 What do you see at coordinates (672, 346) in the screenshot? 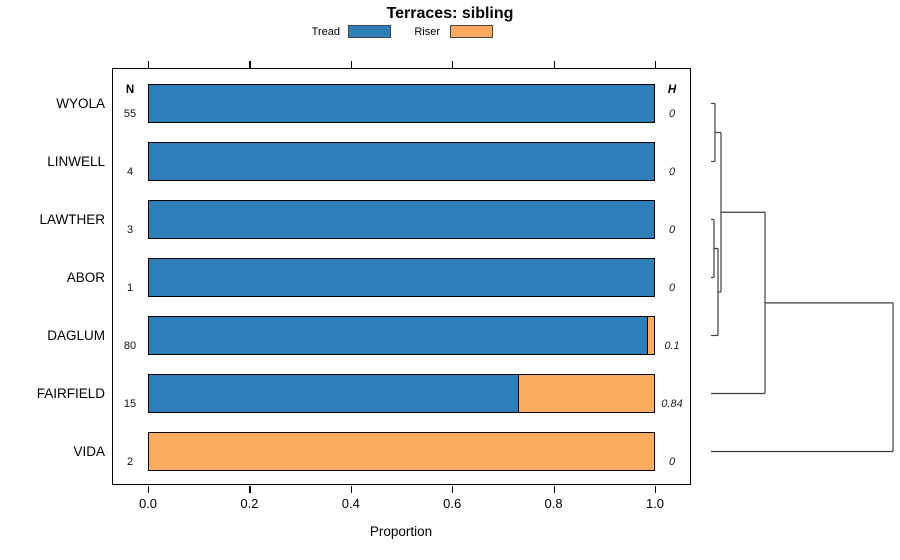
I see `h-value: 0.1` at bounding box center [672, 346].